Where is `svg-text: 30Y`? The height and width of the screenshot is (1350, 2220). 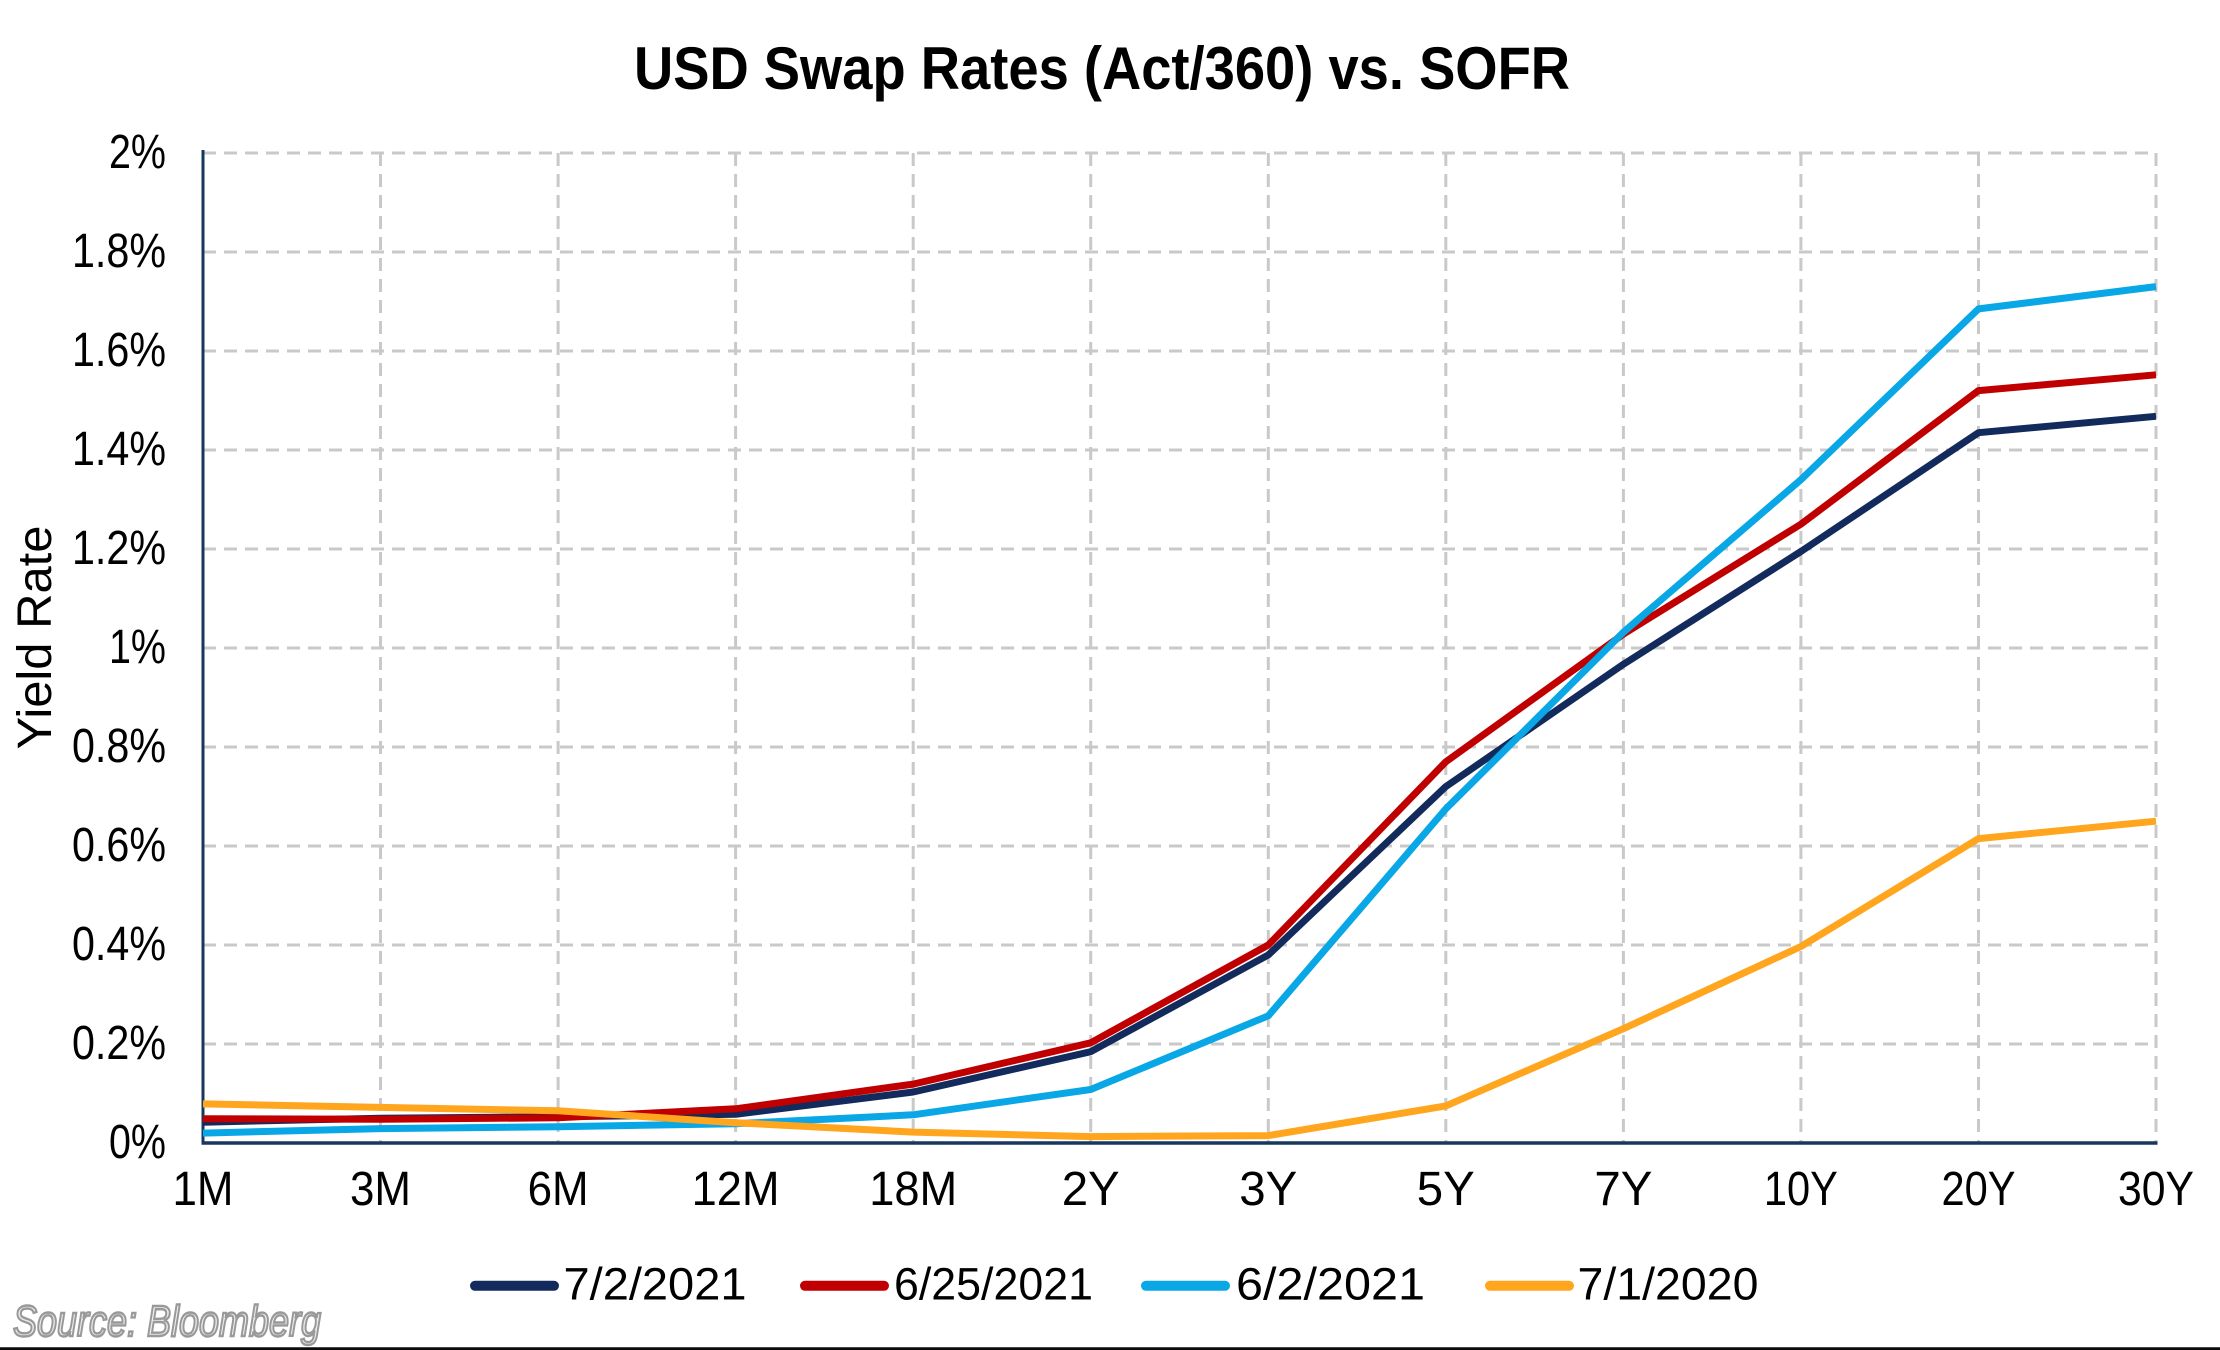 svg-text: 30Y is located at coordinates (2156, 1189).